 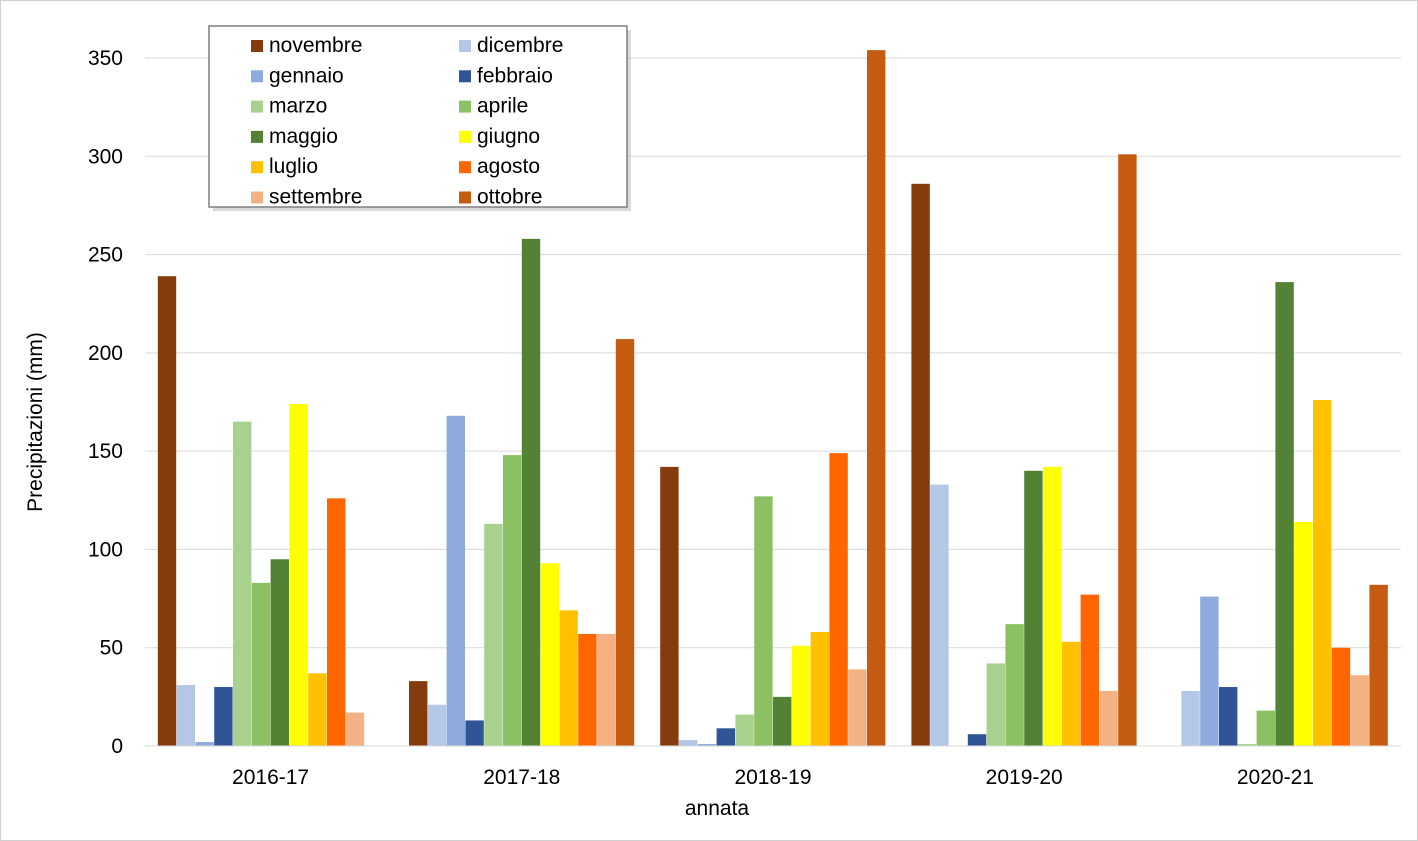 What do you see at coordinates (270, 777) in the screenshot?
I see `x-tick-label: 2016-17` at bounding box center [270, 777].